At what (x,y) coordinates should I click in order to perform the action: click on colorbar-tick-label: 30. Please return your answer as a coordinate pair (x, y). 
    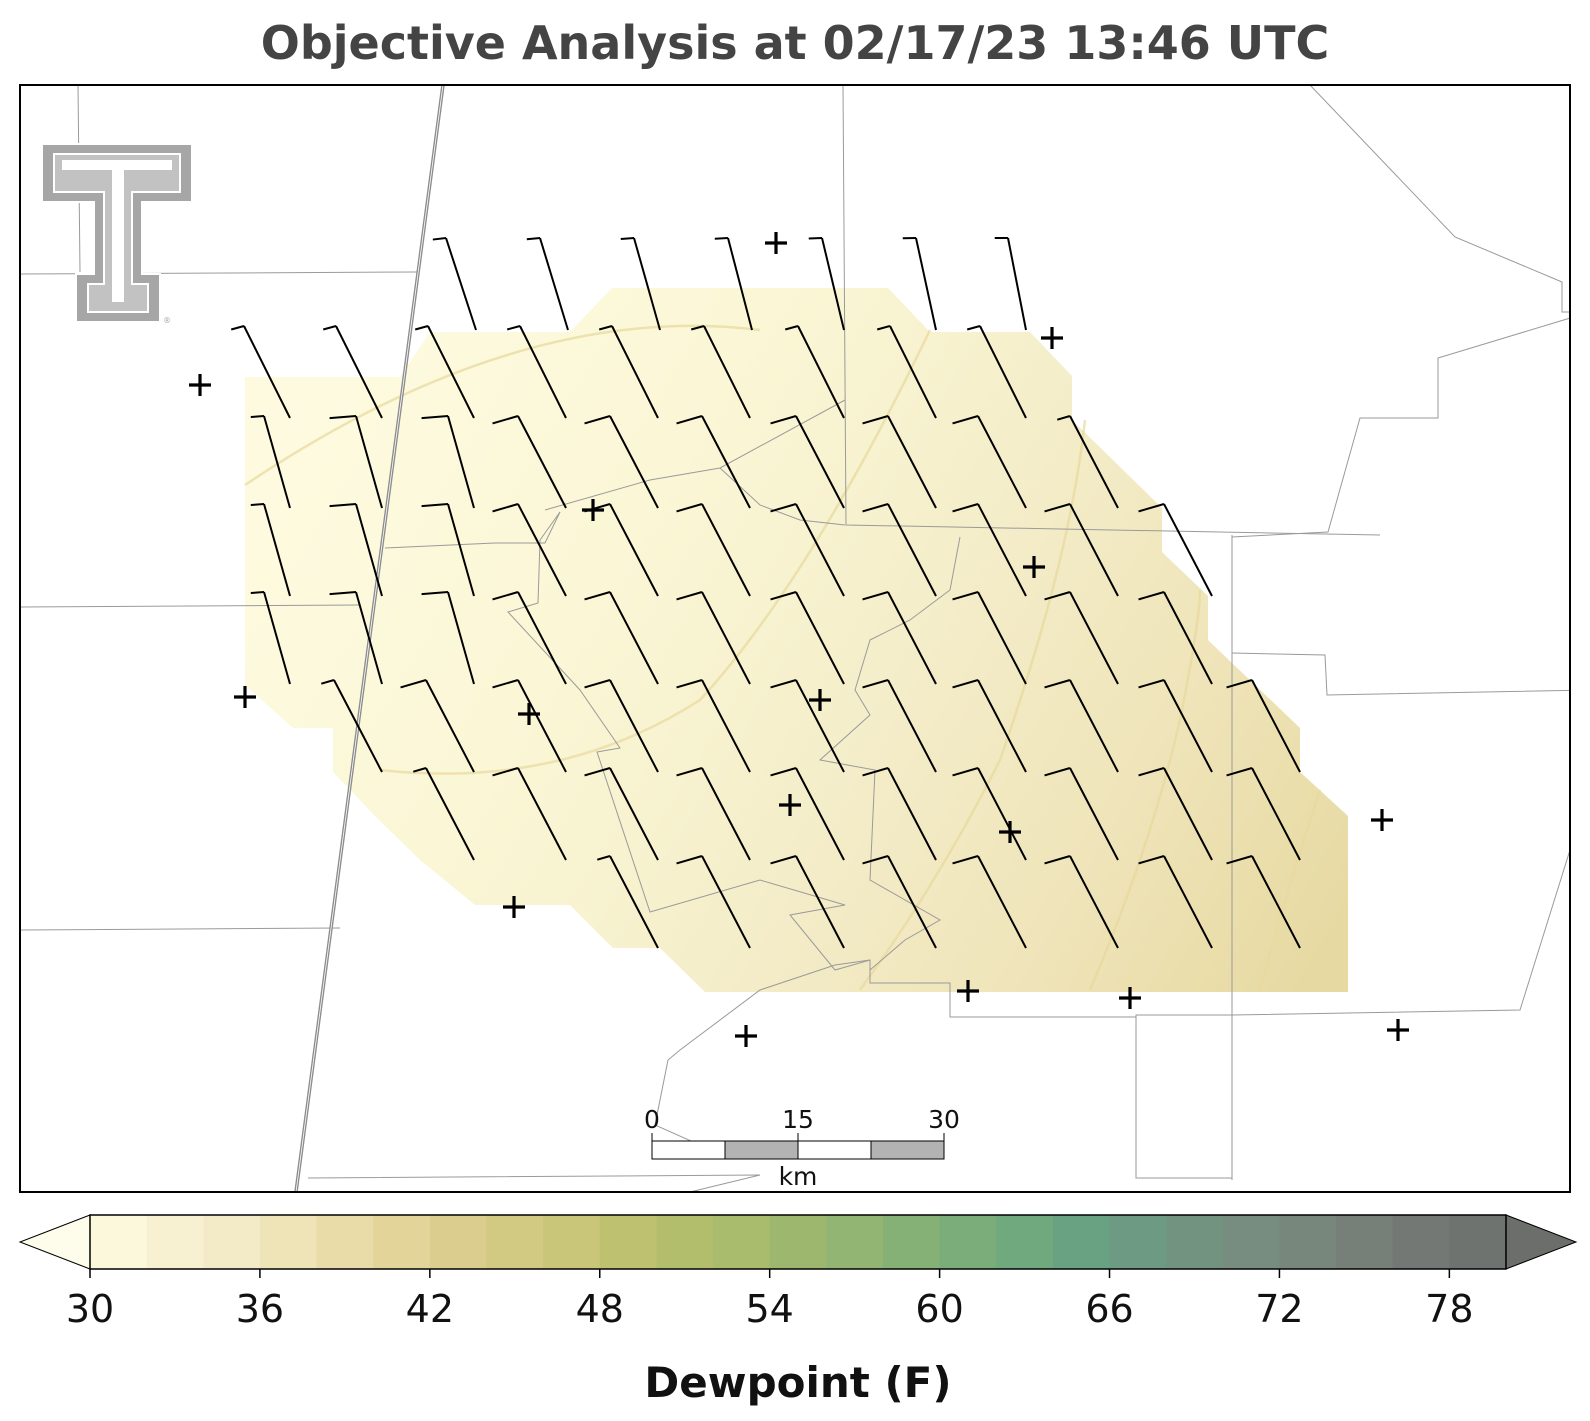
    Looking at the image, I should click on (90, 1309).